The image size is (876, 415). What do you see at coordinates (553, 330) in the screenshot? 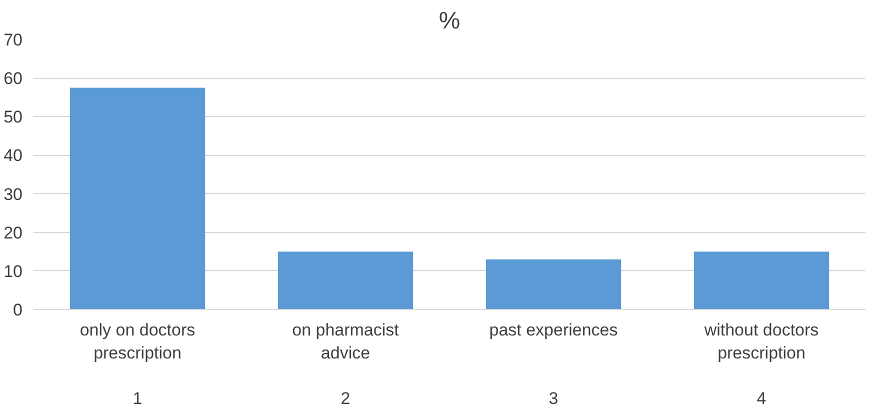
I see `x-tick-label: past experiences` at bounding box center [553, 330].